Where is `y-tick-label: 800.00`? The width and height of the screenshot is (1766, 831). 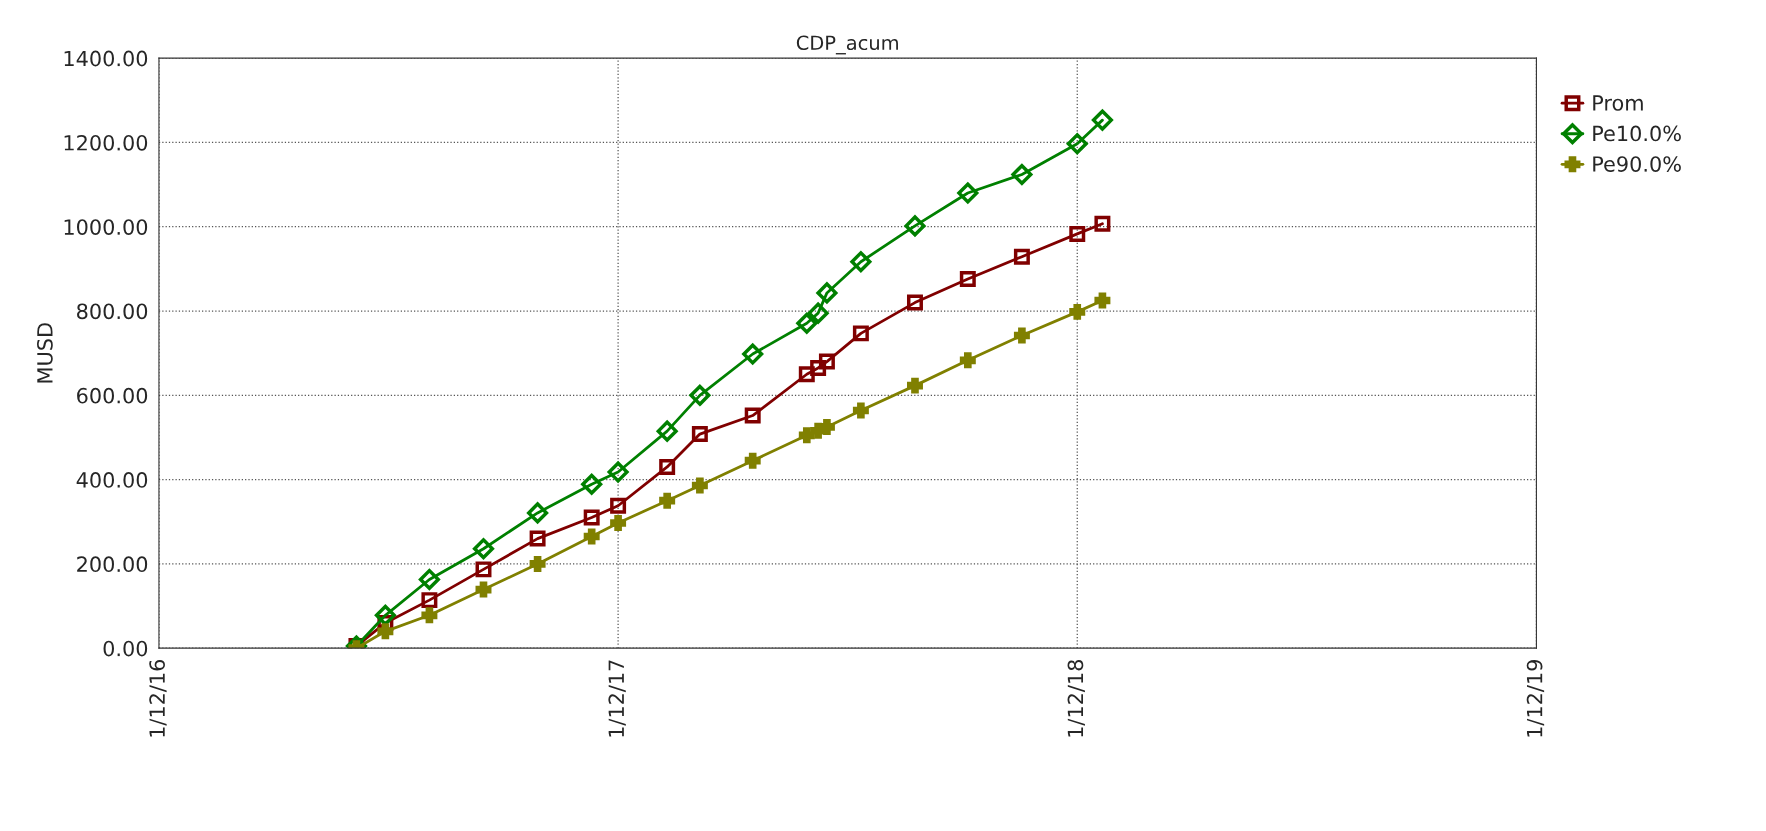 y-tick-label: 800.00 is located at coordinates (112, 311).